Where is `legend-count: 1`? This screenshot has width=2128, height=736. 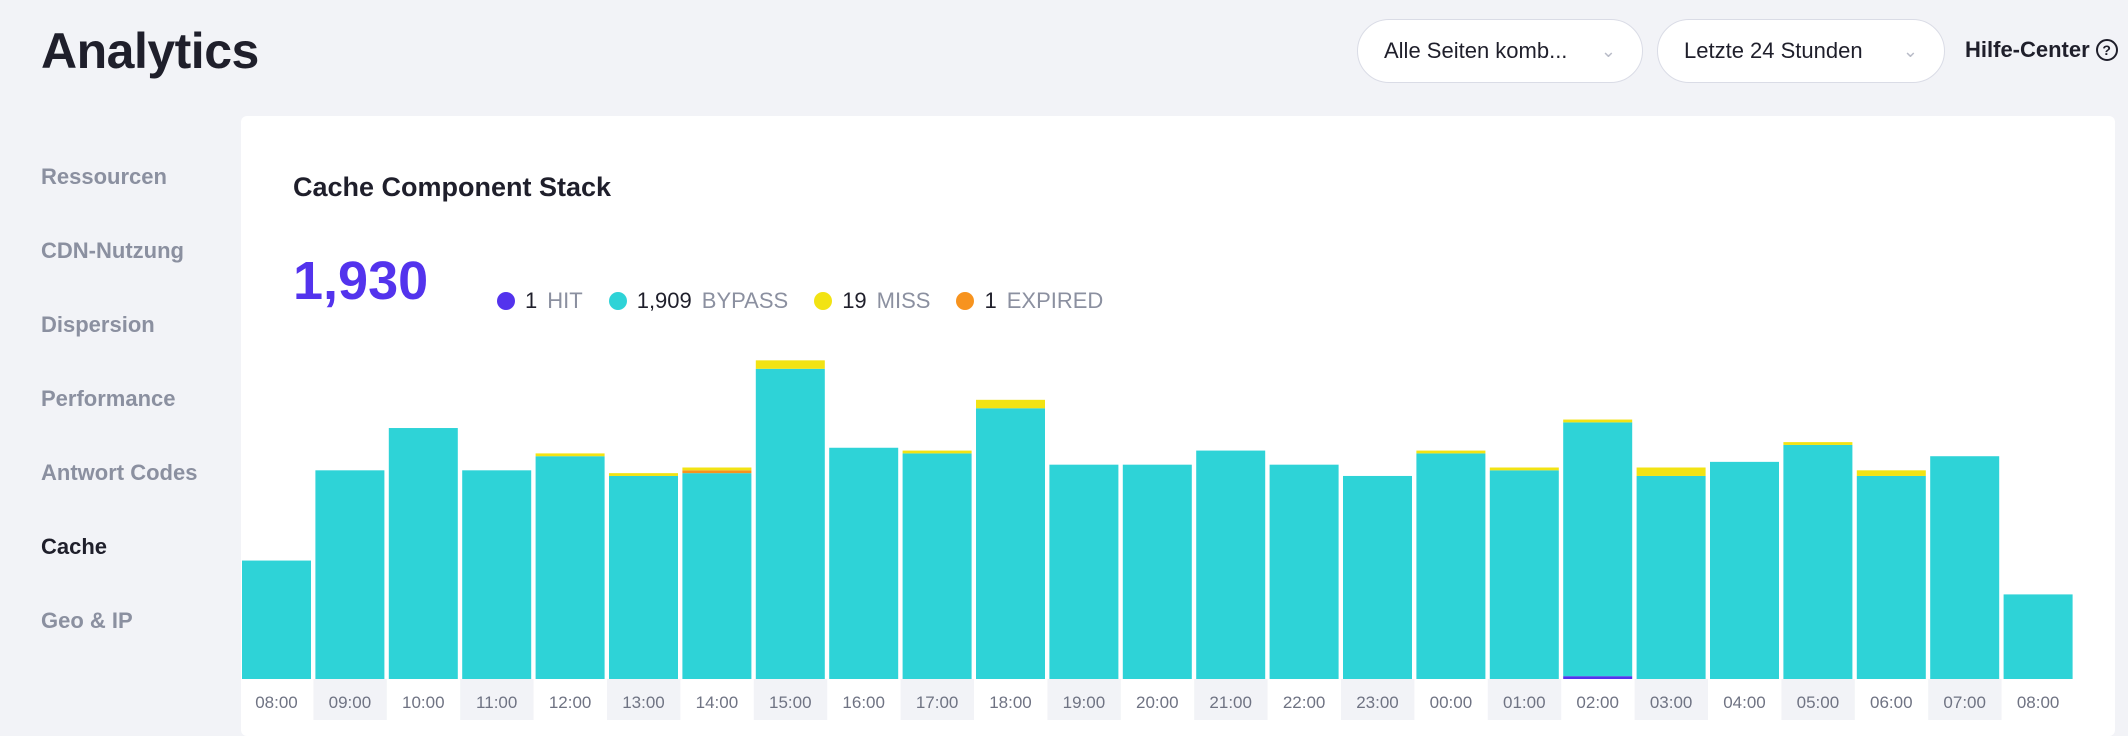
legend-count: 1 is located at coordinates (990, 300).